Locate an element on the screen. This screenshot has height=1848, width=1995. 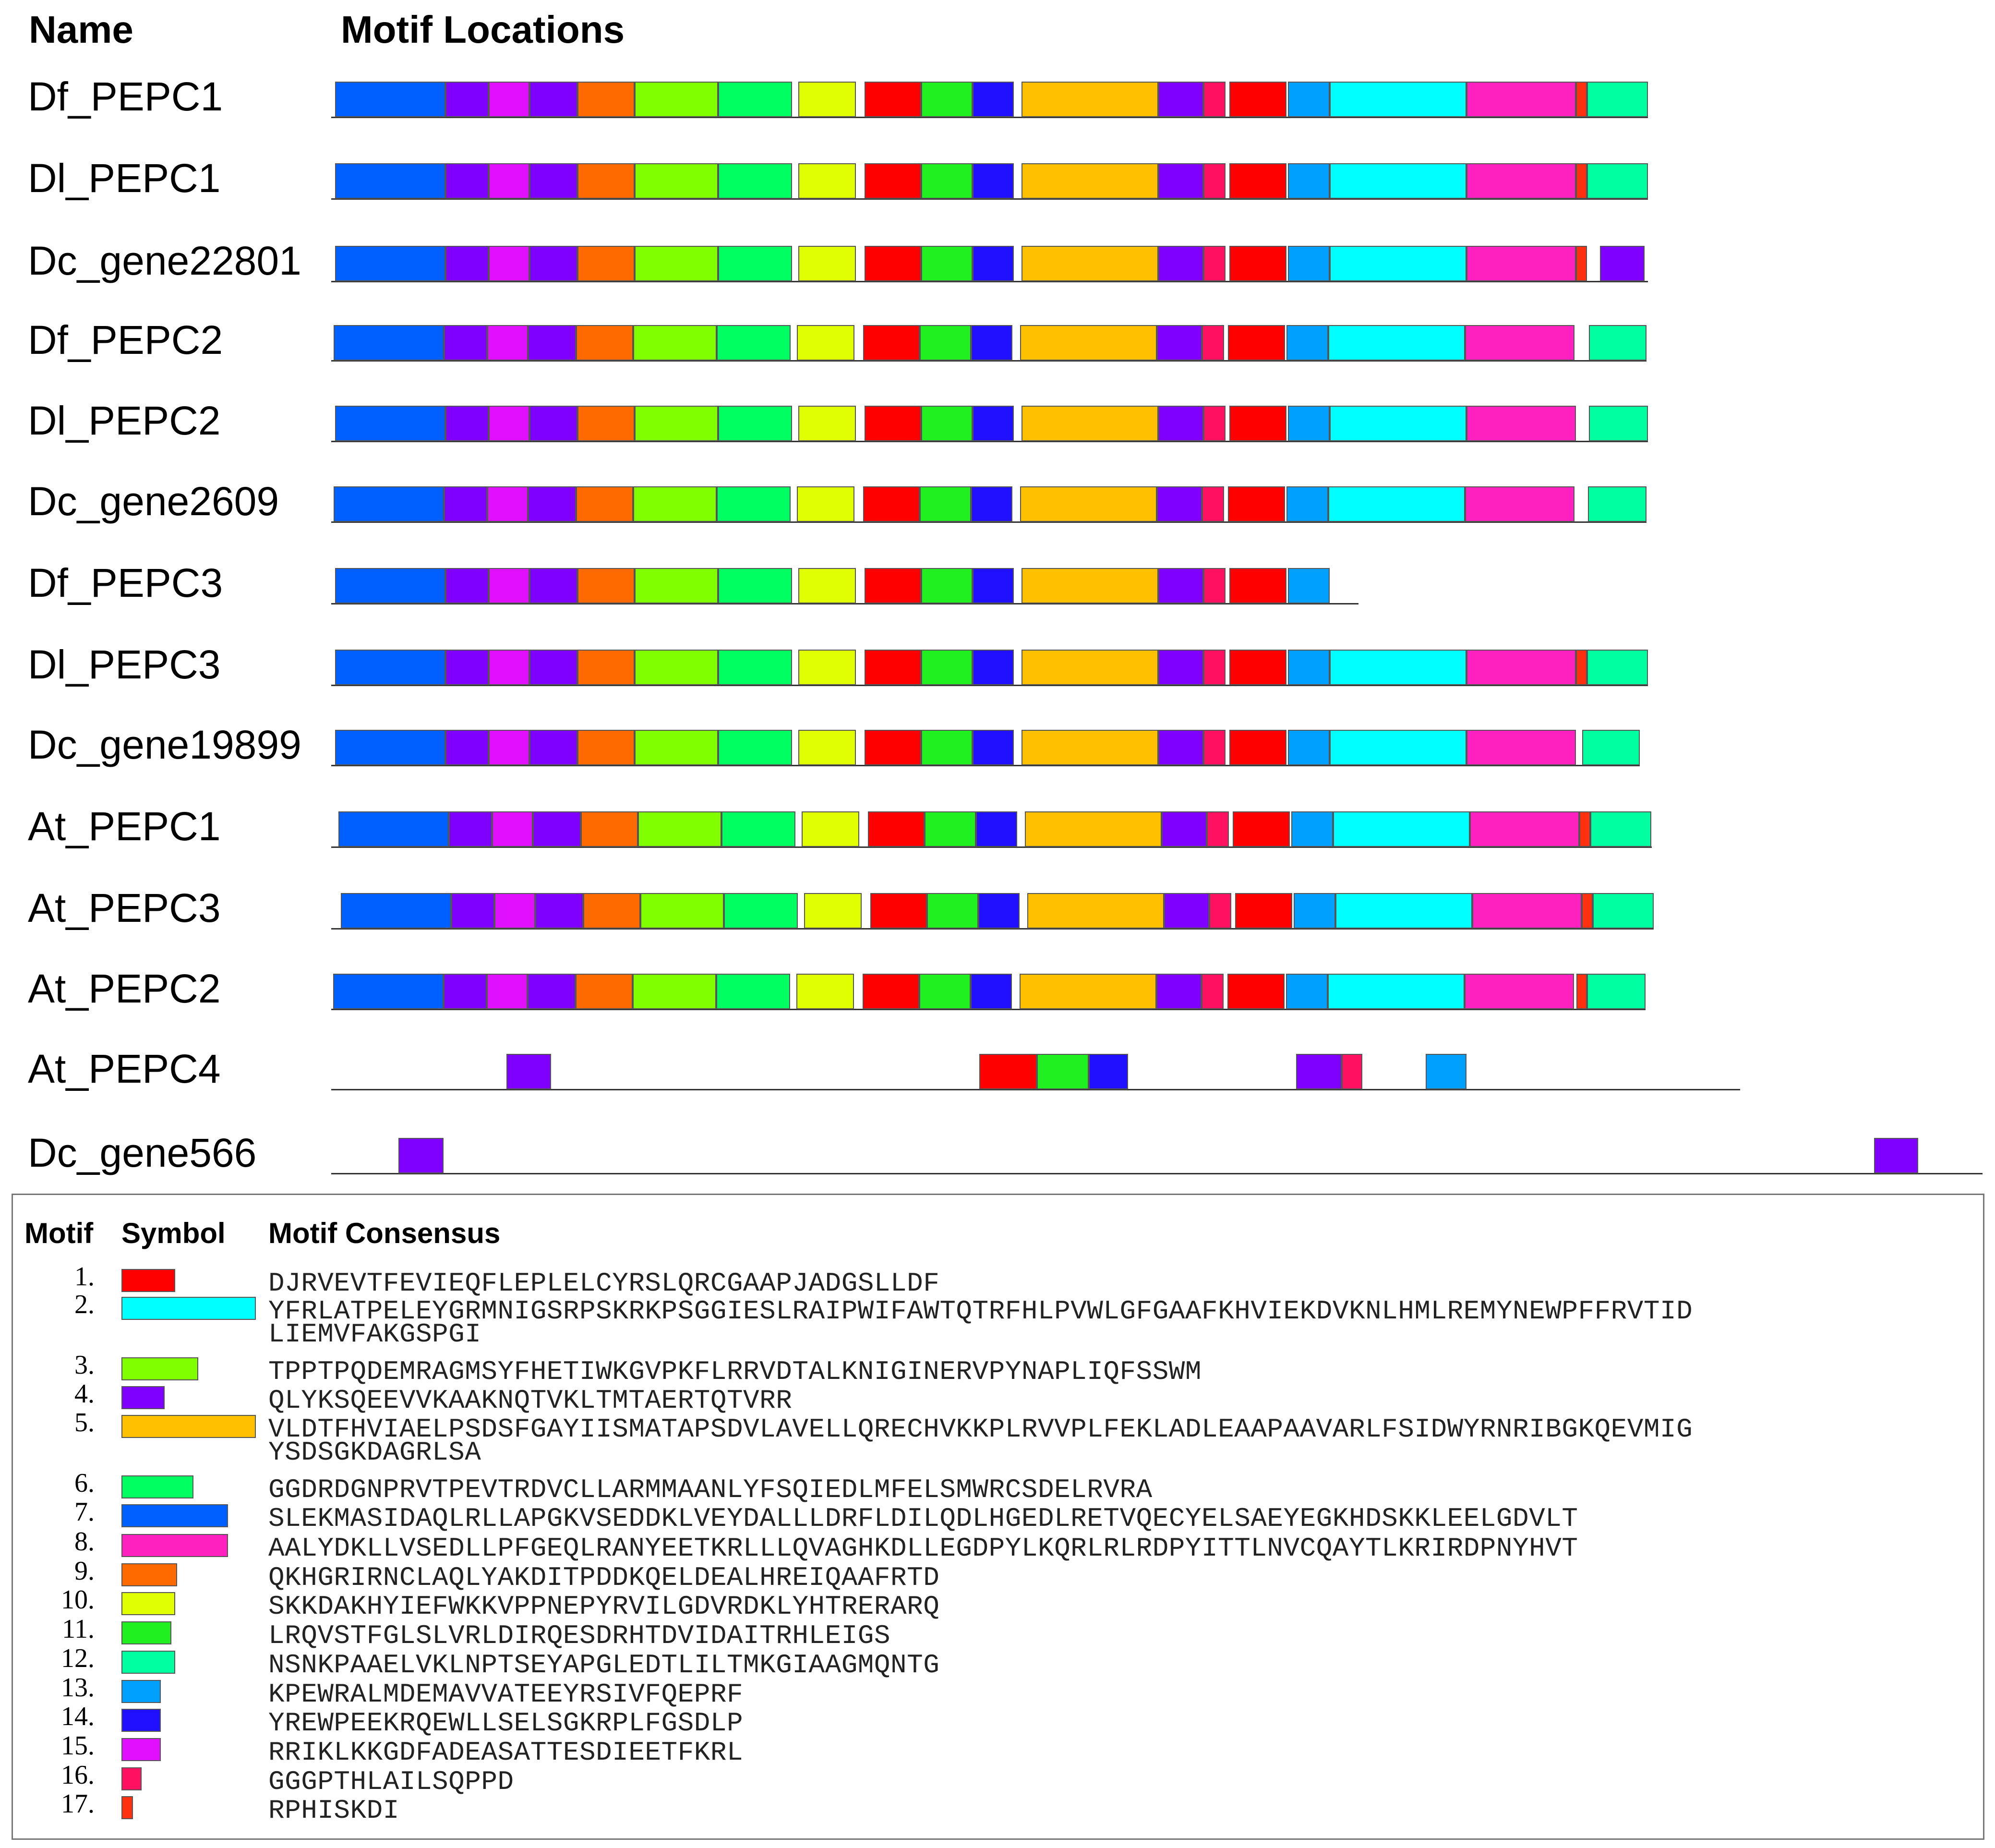
legend-motif-number: 7. is located at coordinates (84, 1512).